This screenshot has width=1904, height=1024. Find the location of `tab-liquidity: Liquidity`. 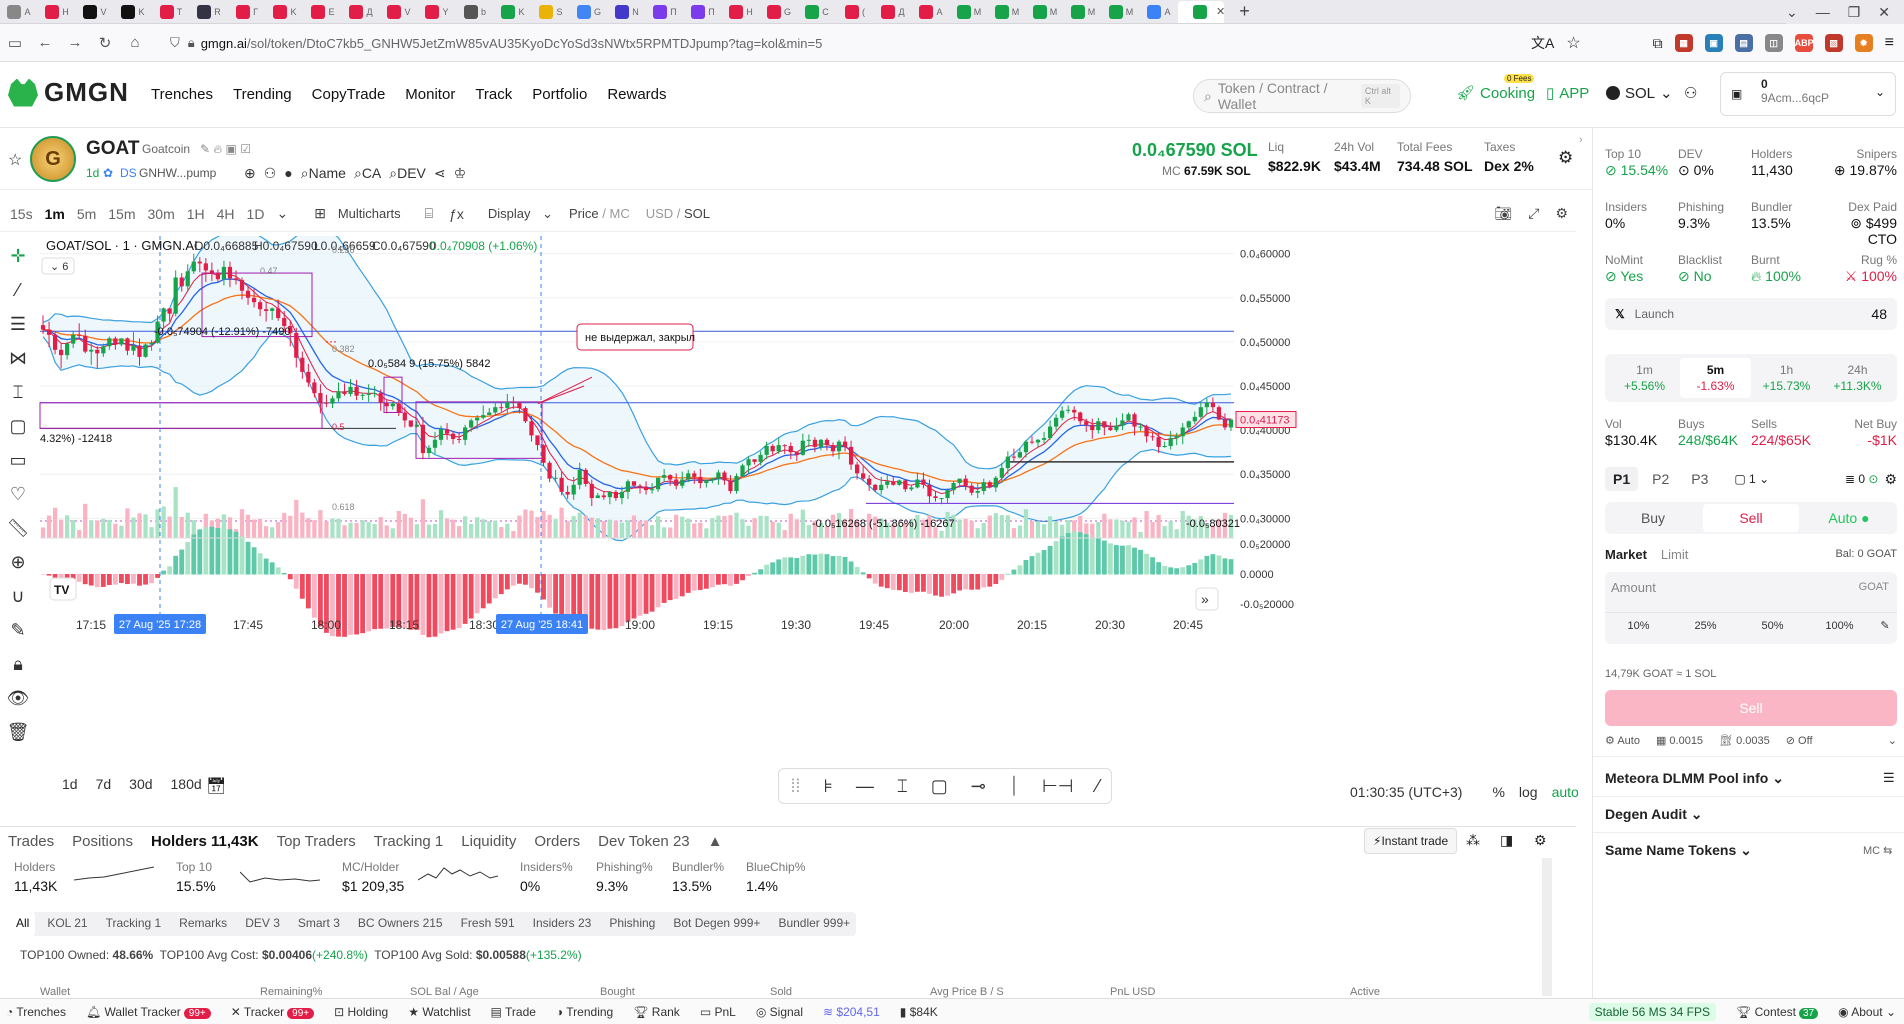

tab-liquidity: Liquidity is located at coordinates (489, 841).